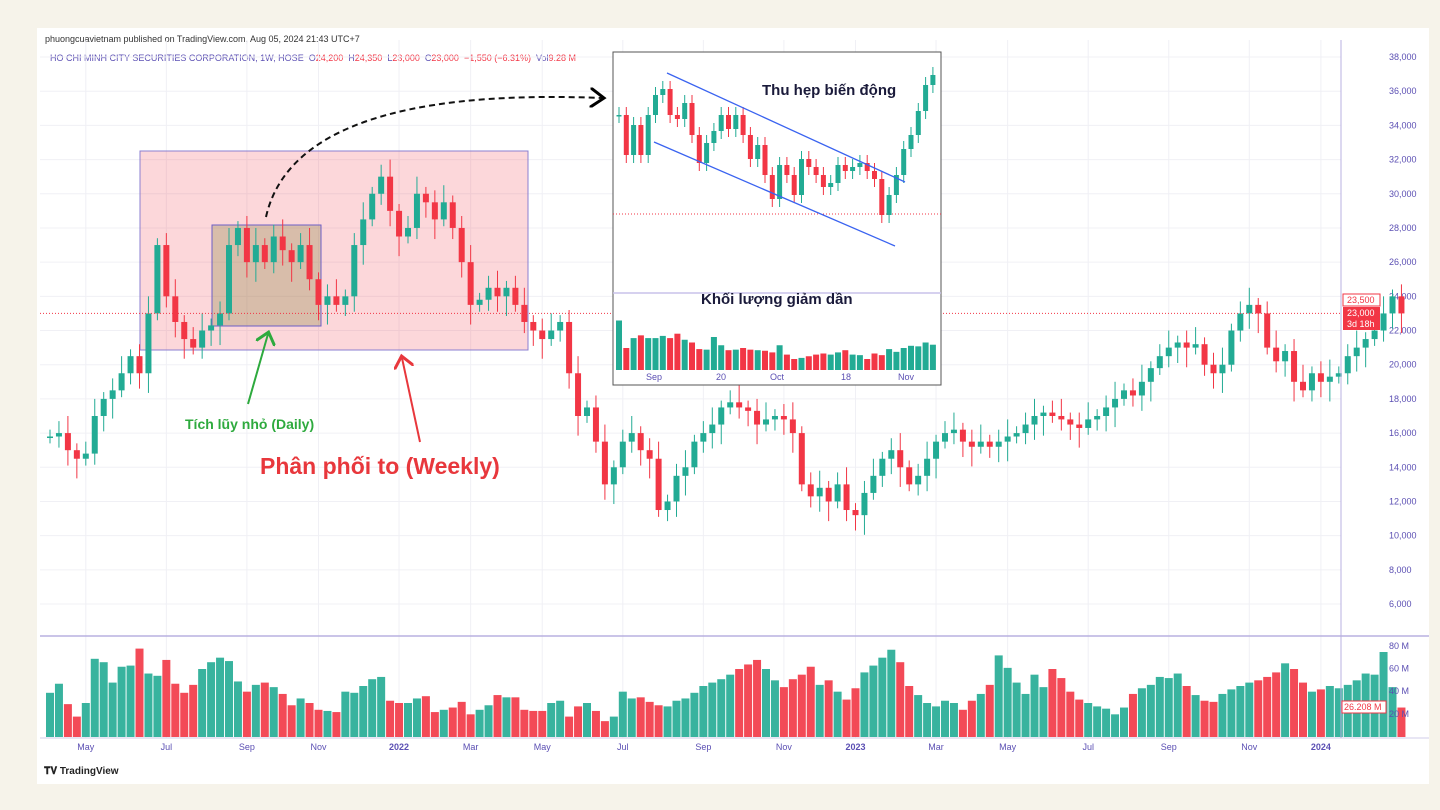  Describe the element at coordinates (1321, 747) in the screenshot. I see `time-tick: 2024` at that location.